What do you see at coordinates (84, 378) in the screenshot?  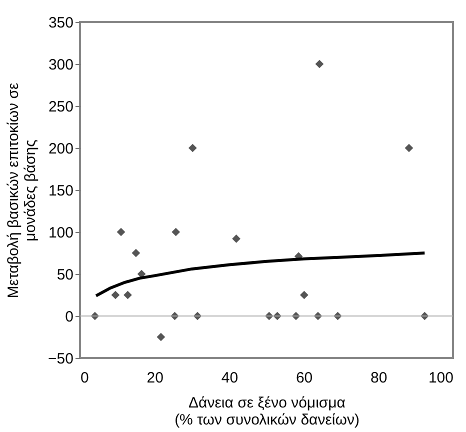 I see `x-tick-label: 0` at bounding box center [84, 378].